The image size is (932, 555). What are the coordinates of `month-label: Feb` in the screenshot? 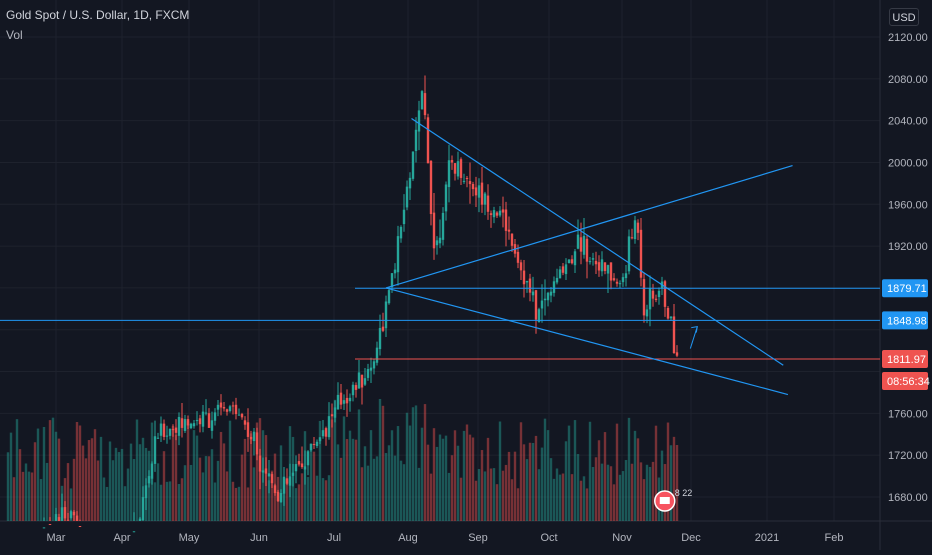 It's located at (834, 538).